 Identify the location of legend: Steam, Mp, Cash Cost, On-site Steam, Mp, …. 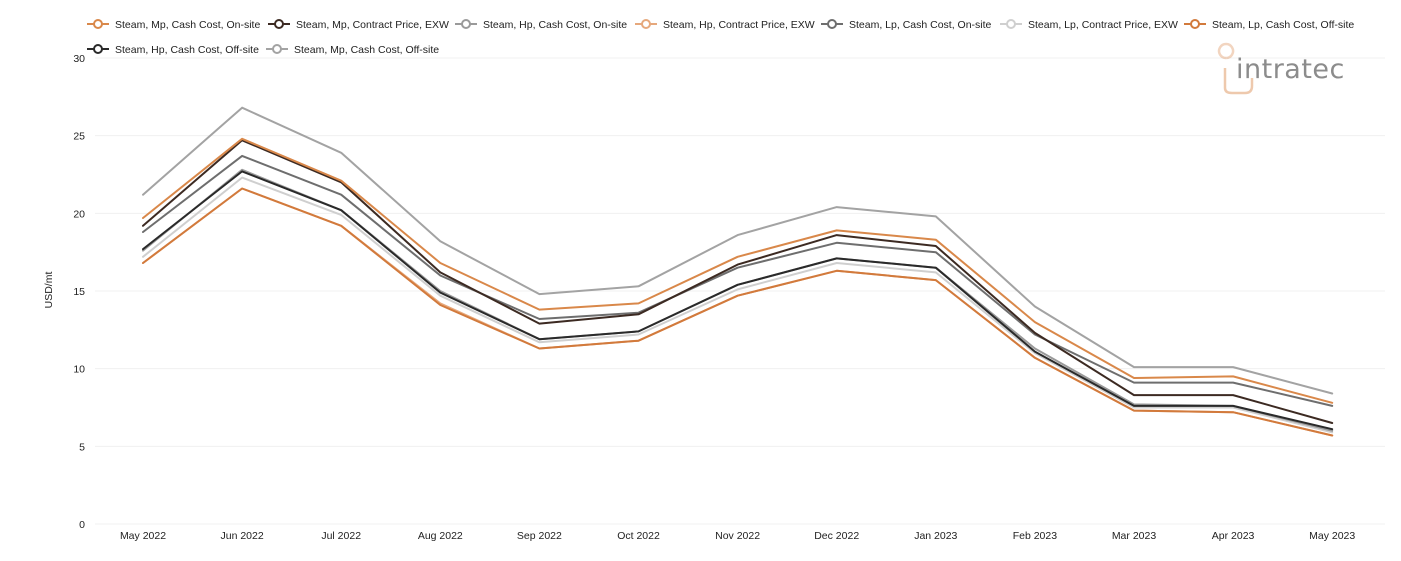
(720, 37).